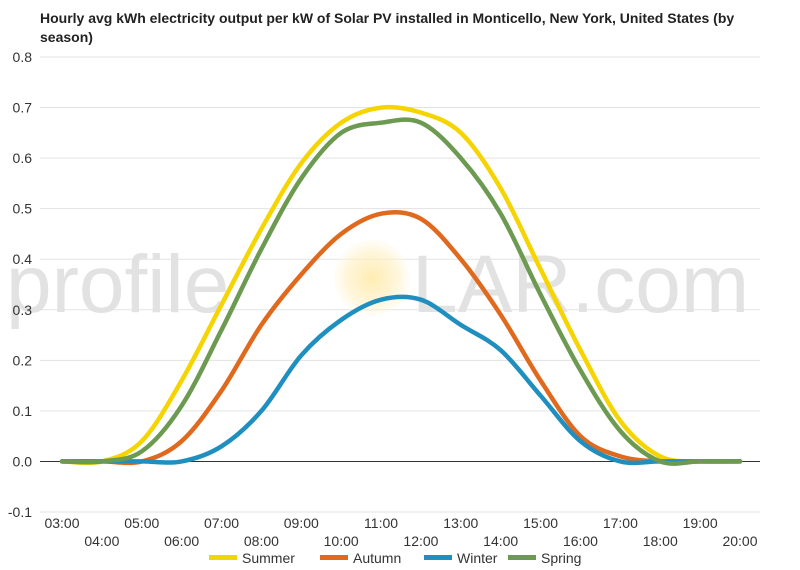 The height and width of the screenshot is (570, 800). Describe the element at coordinates (460, 523) in the screenshot. I see `x-tick-label: 13:00` at that location.